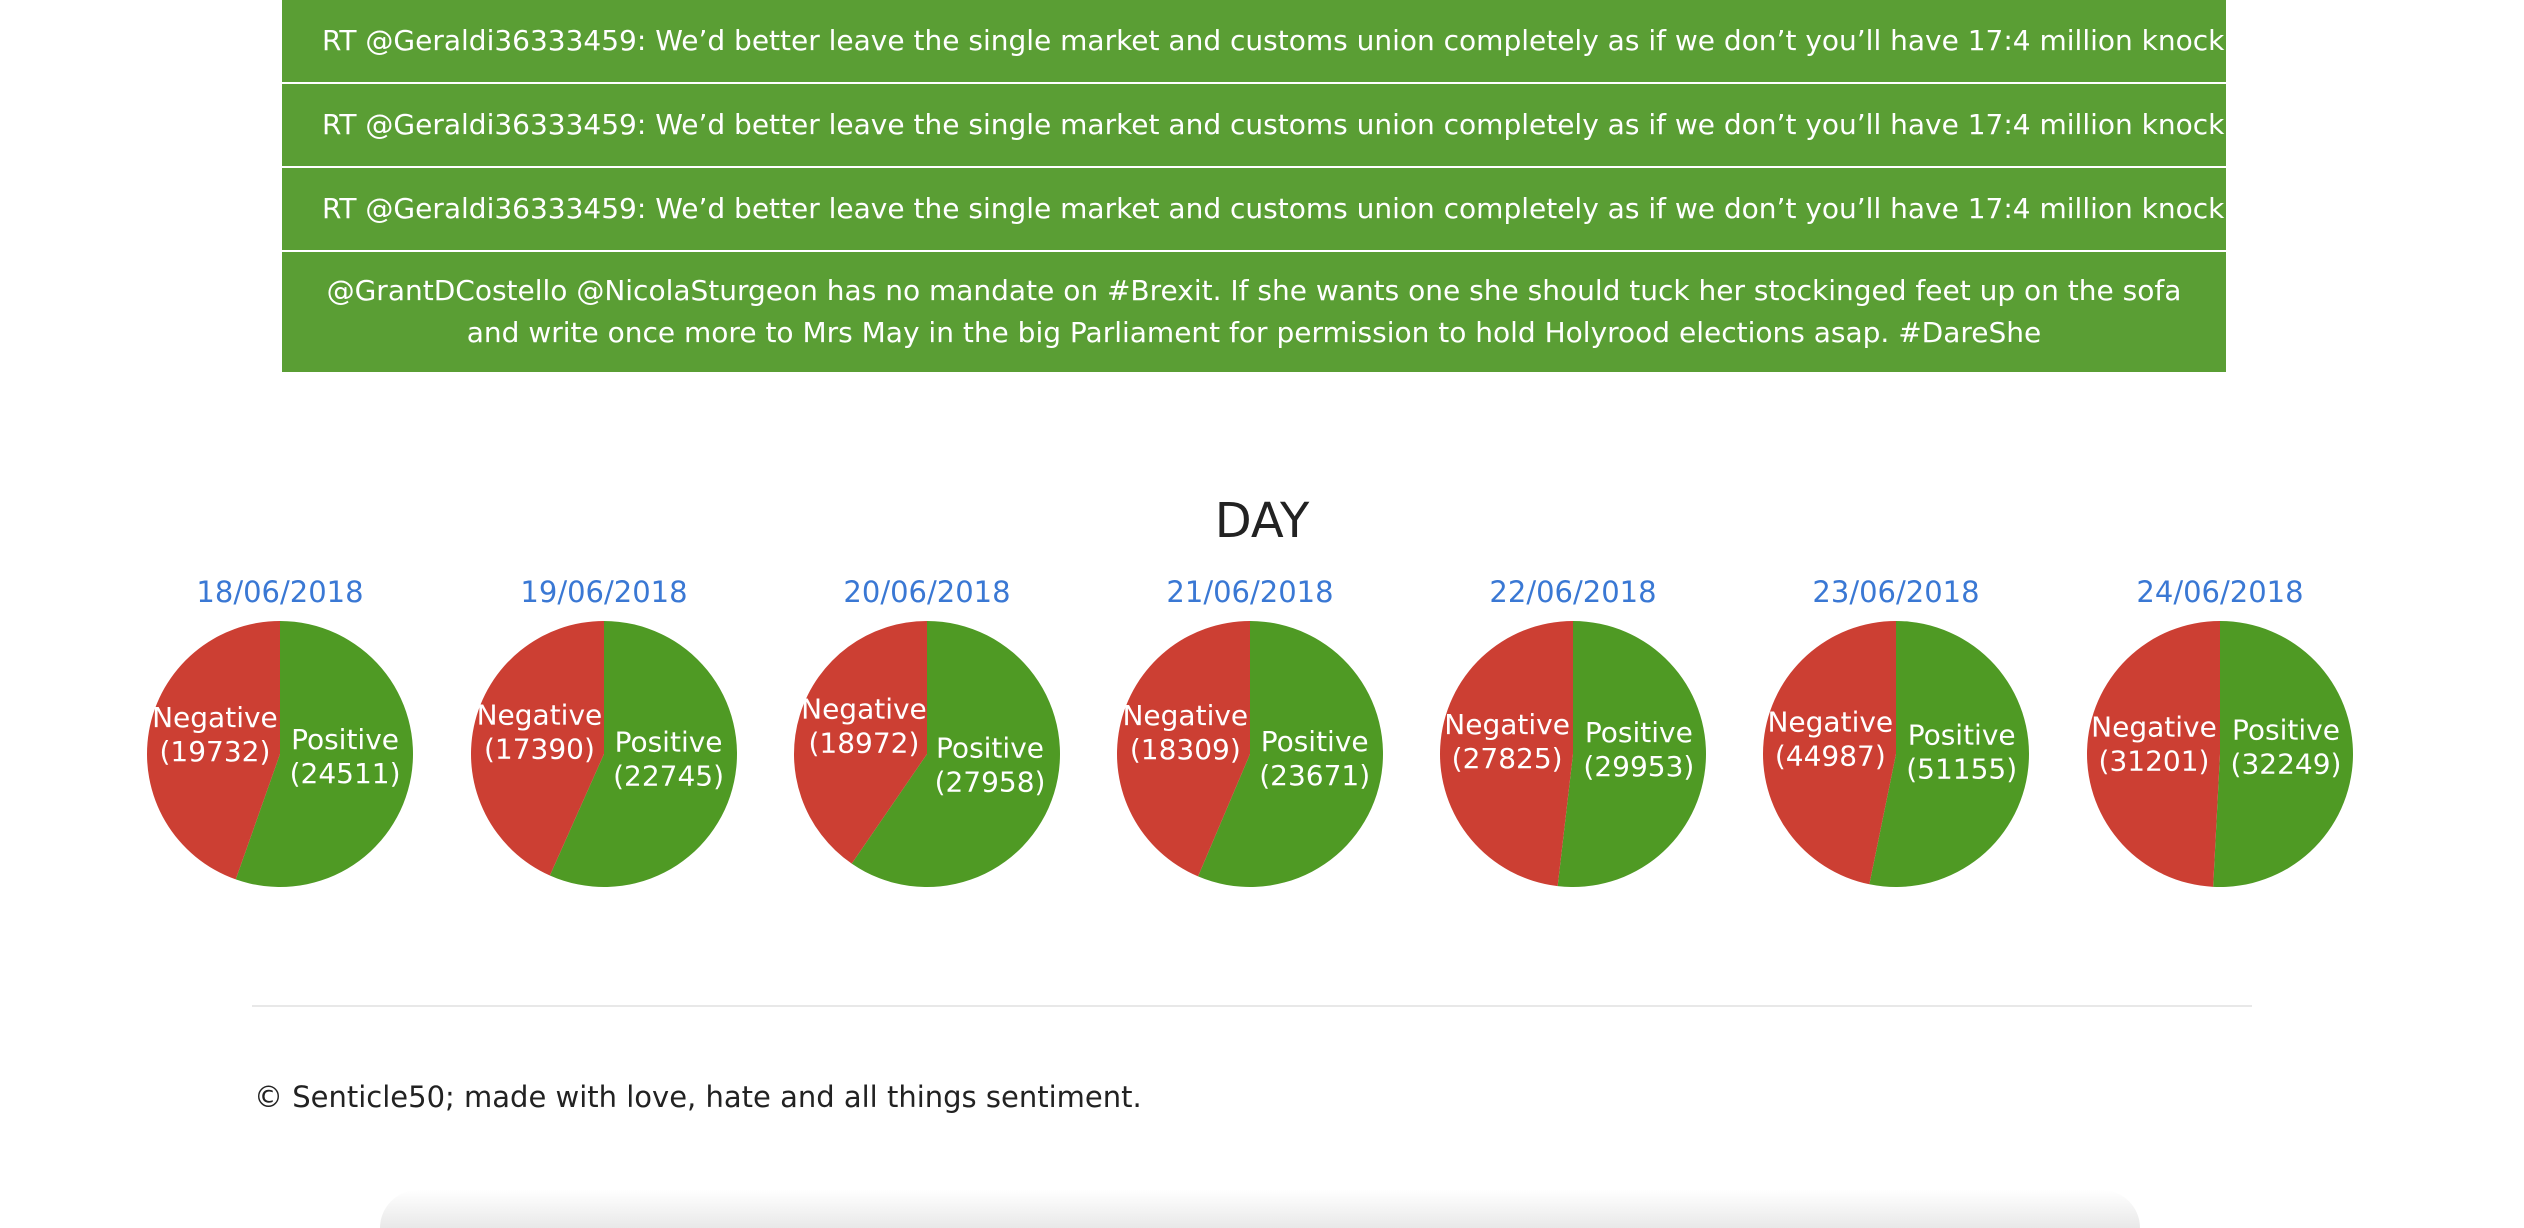  Describe the element at coordinates (1961, 752) in the screenshot. I see `pie-label-positive: Positive (51155)` at that location.